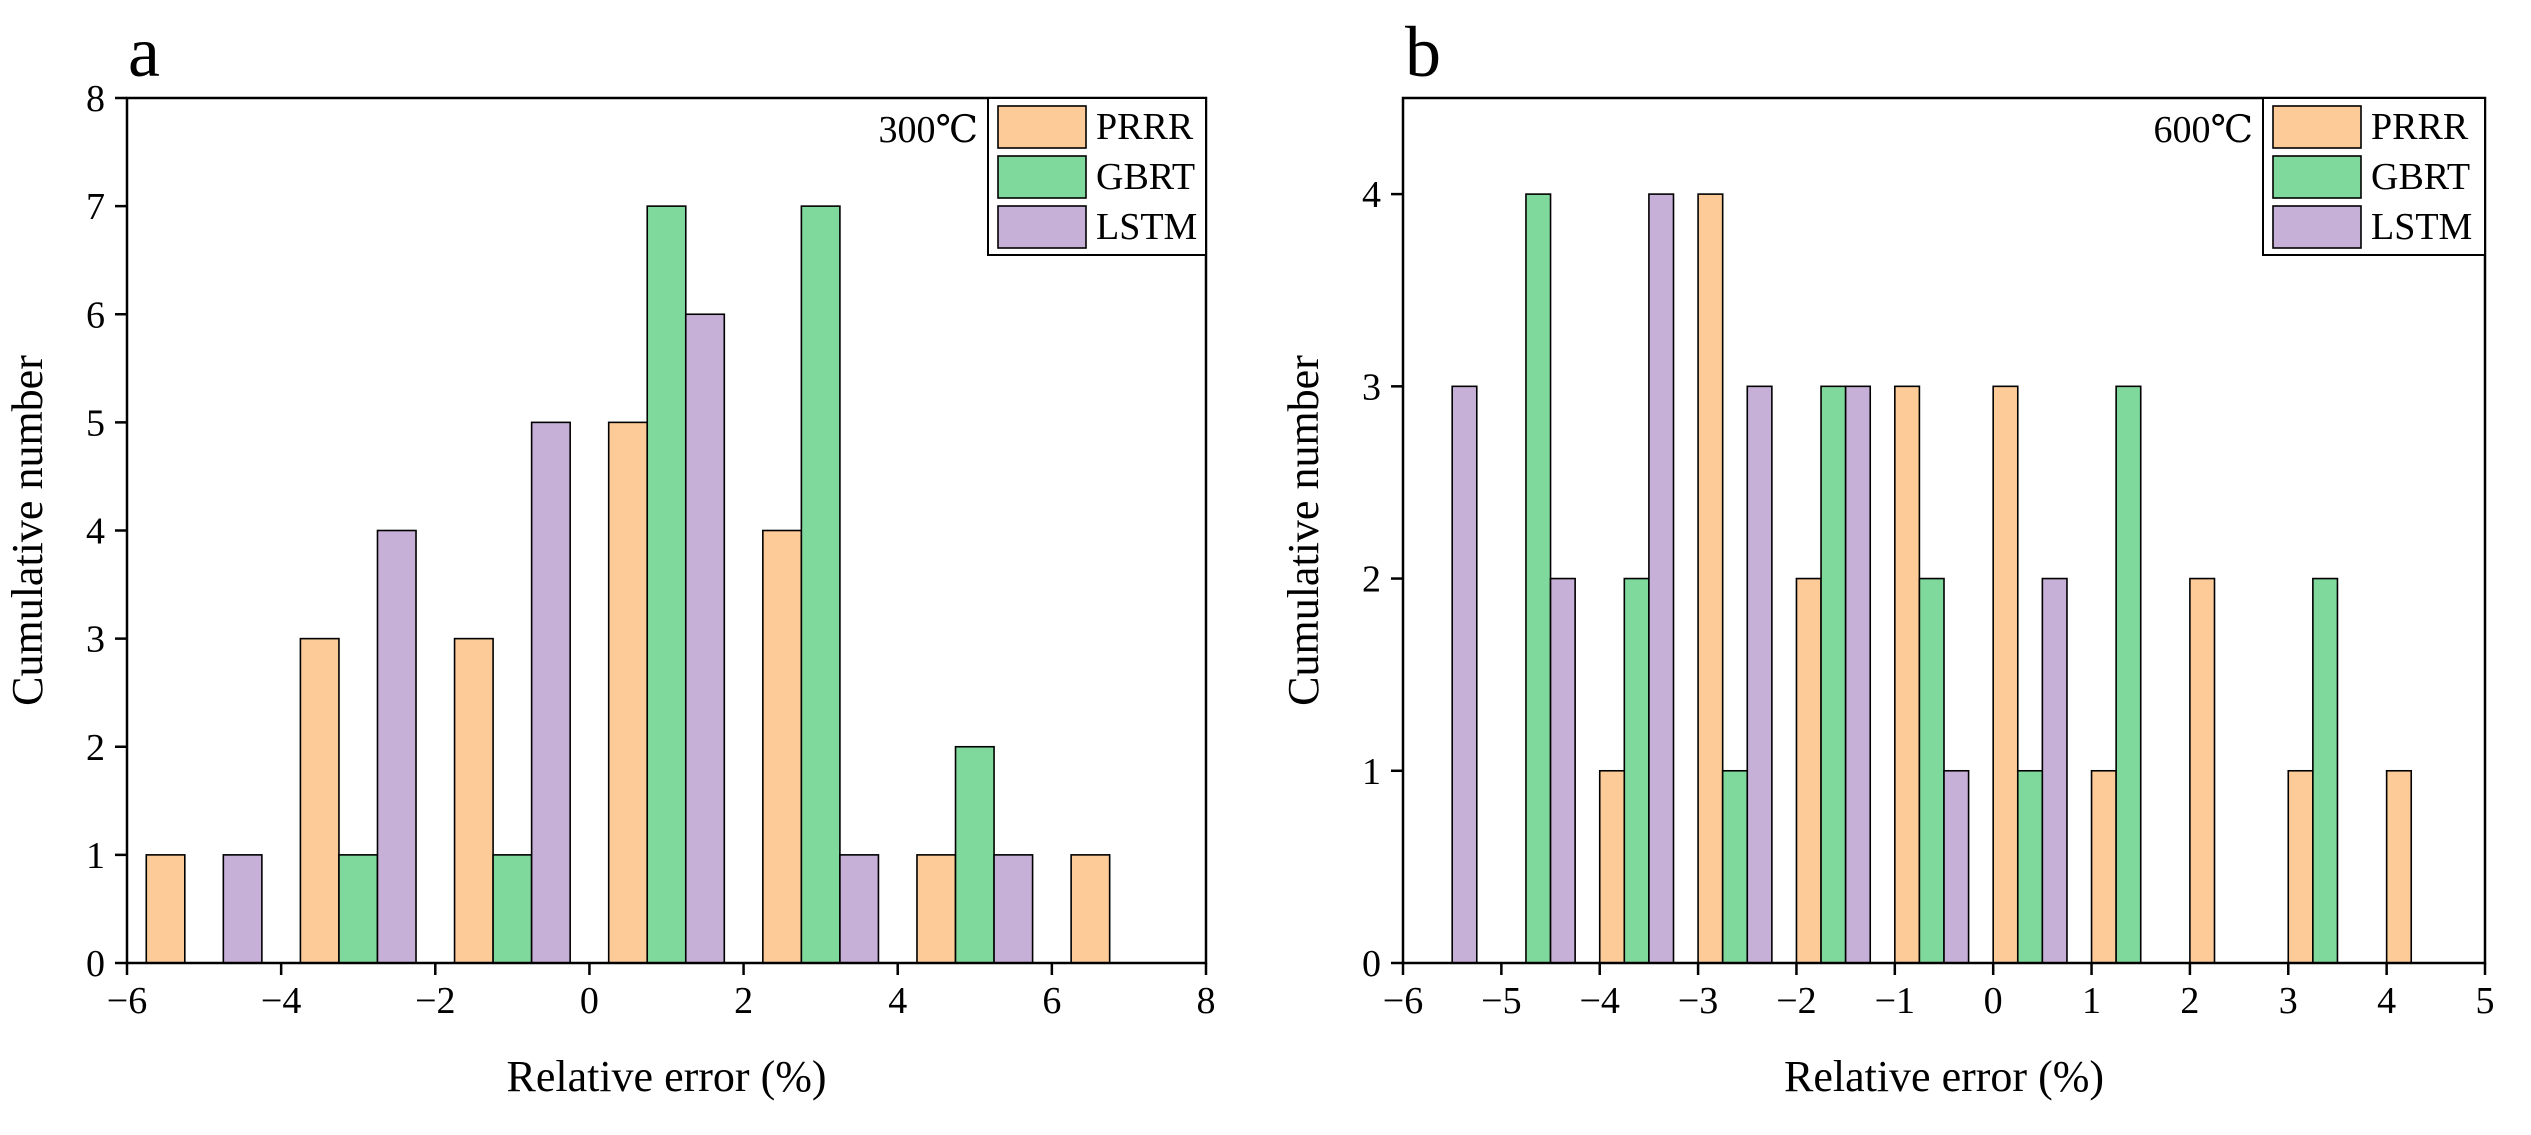  Describe the element at coordinates (1423, 52) in the screenshot. I see `panel-b-letter: b` at that location.